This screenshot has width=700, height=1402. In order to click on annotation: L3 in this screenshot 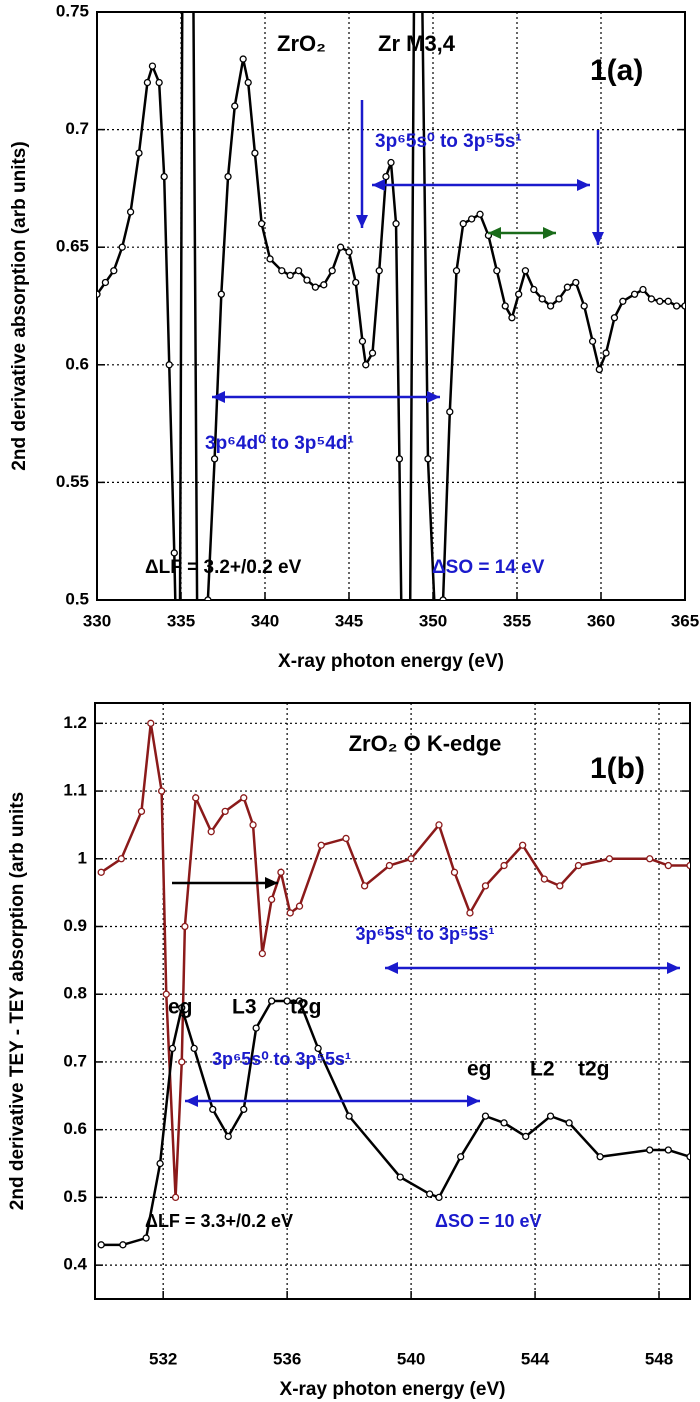, I will do `click(244, 1007)`.